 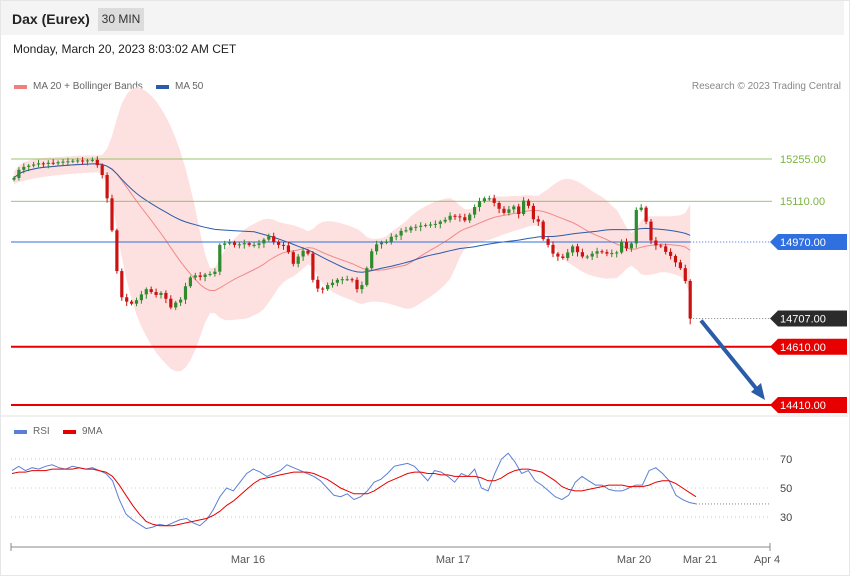 I want to click on chart-header: Dax (Eurex) 30 MIN, so click(x=422, y=18).